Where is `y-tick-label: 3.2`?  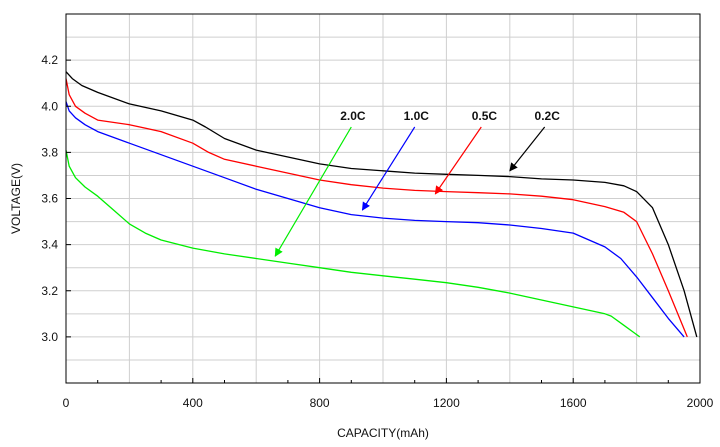
y-tick-label: 3.2 is located at coordinates (49, 291).